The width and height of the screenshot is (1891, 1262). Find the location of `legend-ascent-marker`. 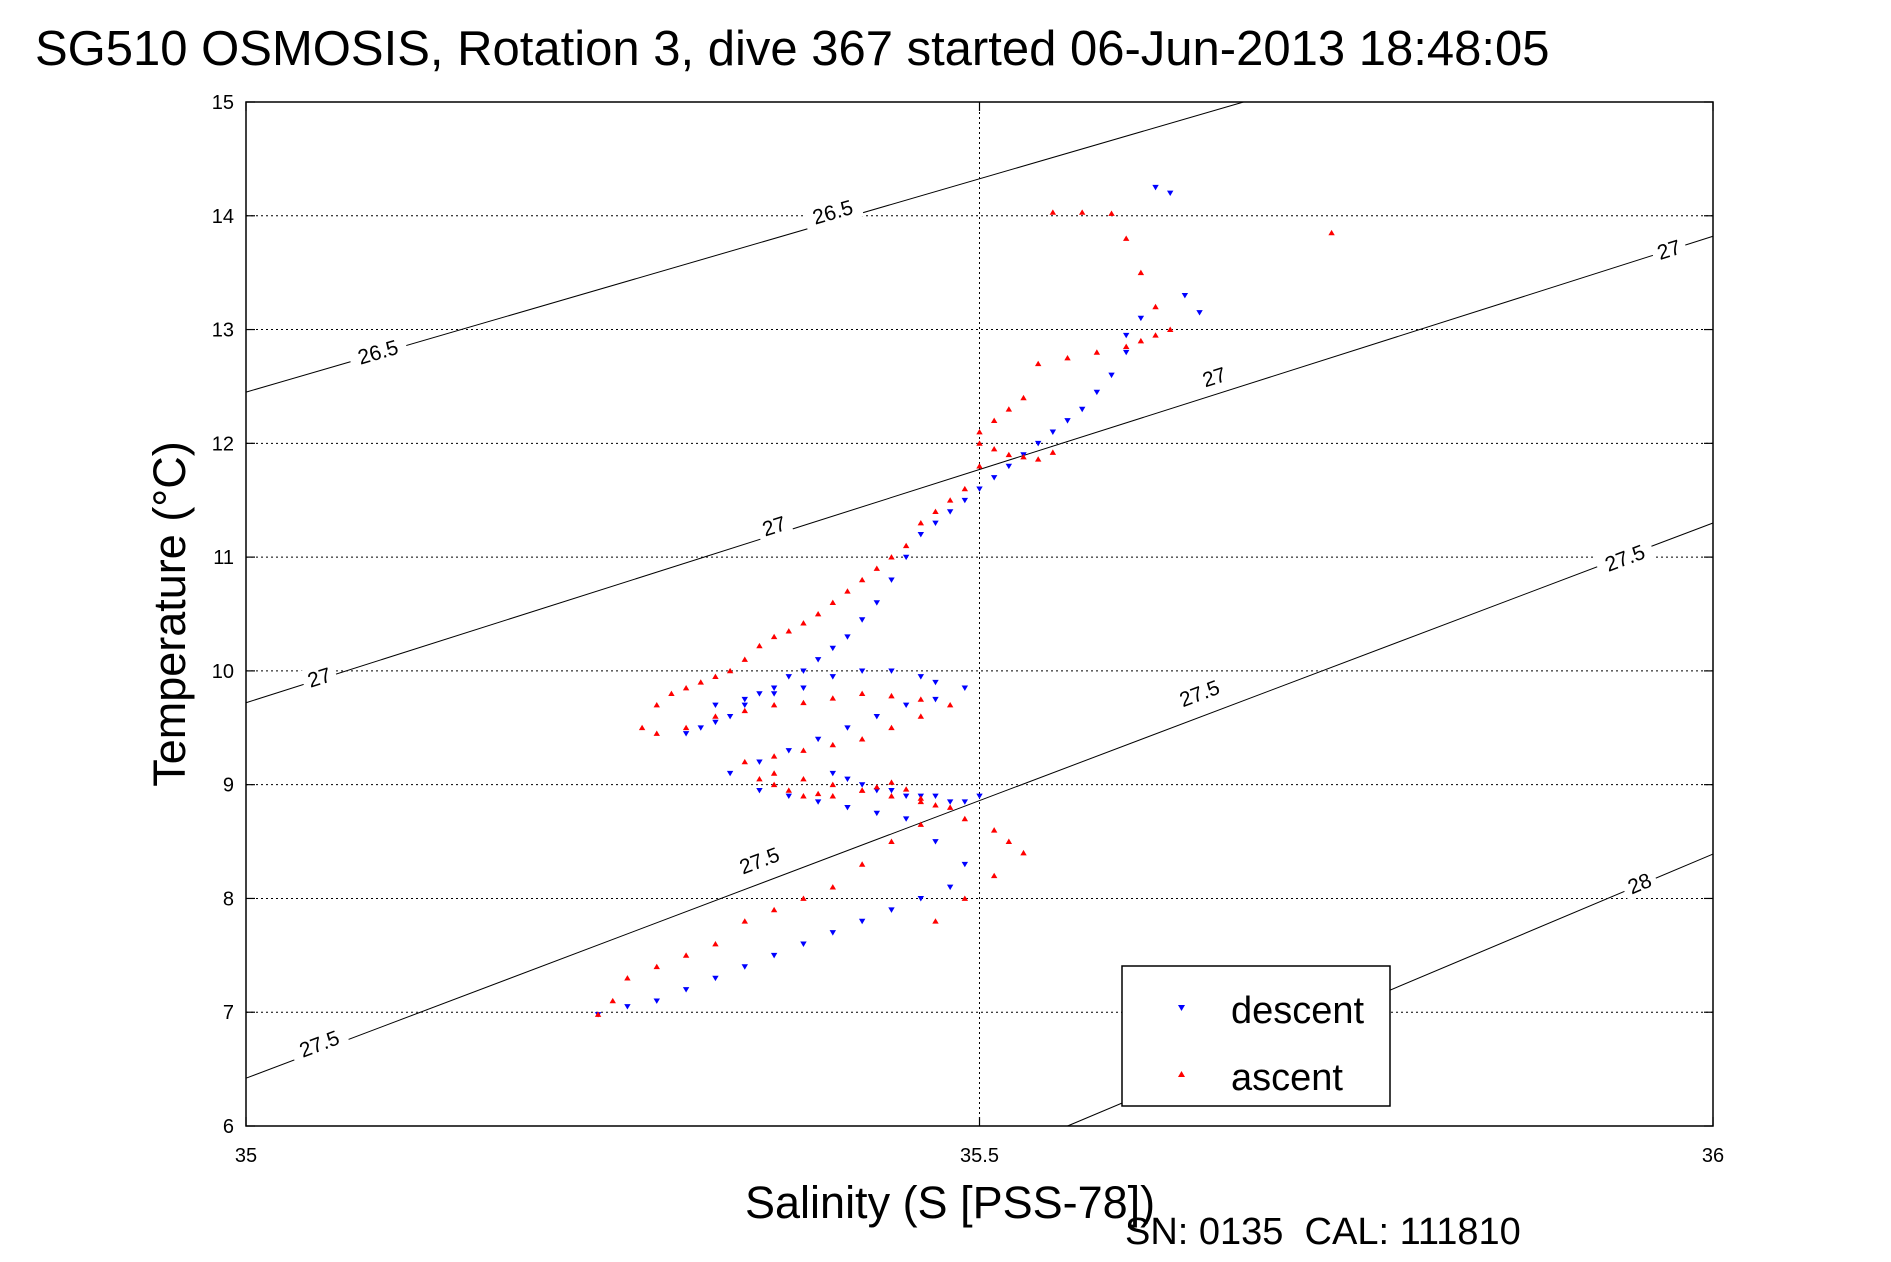

legend-ascent-marker is located at coordinates (1181, 1074).